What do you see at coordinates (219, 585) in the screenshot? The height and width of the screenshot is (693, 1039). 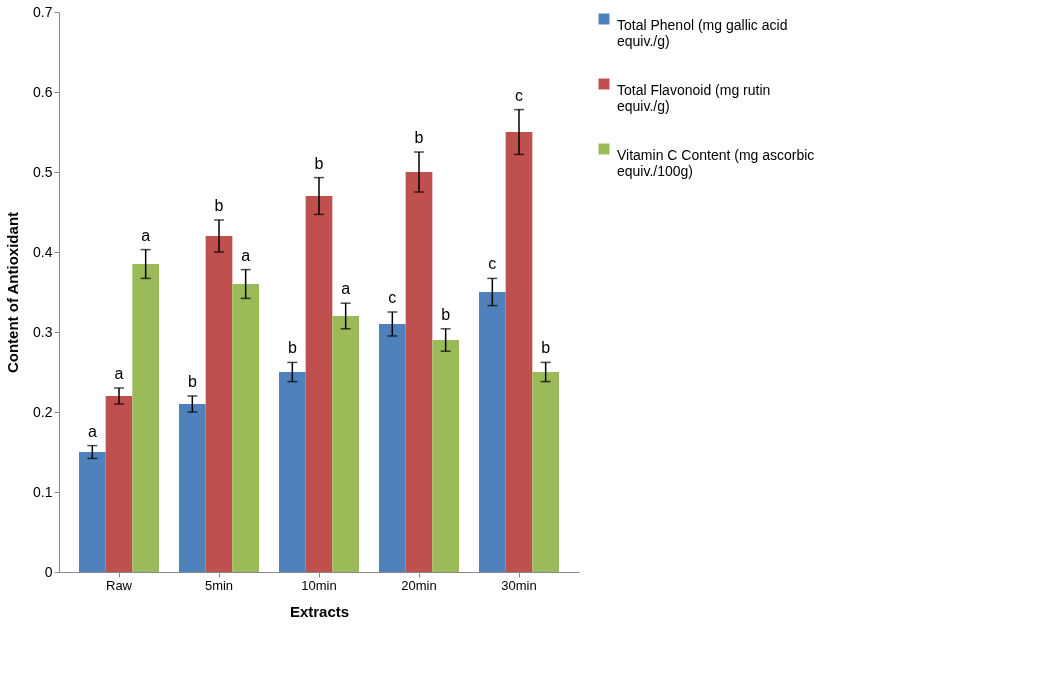 I see `x-tick-label: 5min` at bounding box center [219, 585].